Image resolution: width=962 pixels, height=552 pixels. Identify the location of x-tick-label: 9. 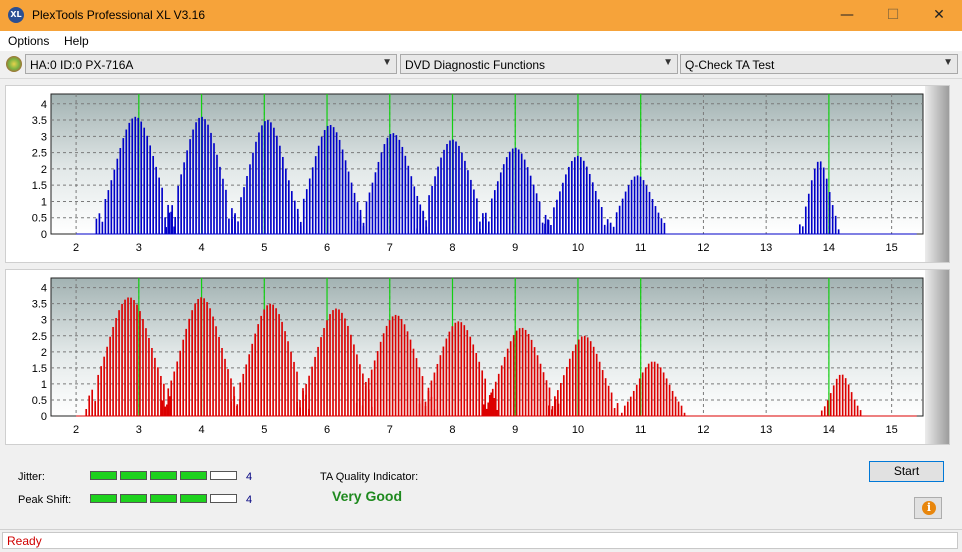
(515, 430).